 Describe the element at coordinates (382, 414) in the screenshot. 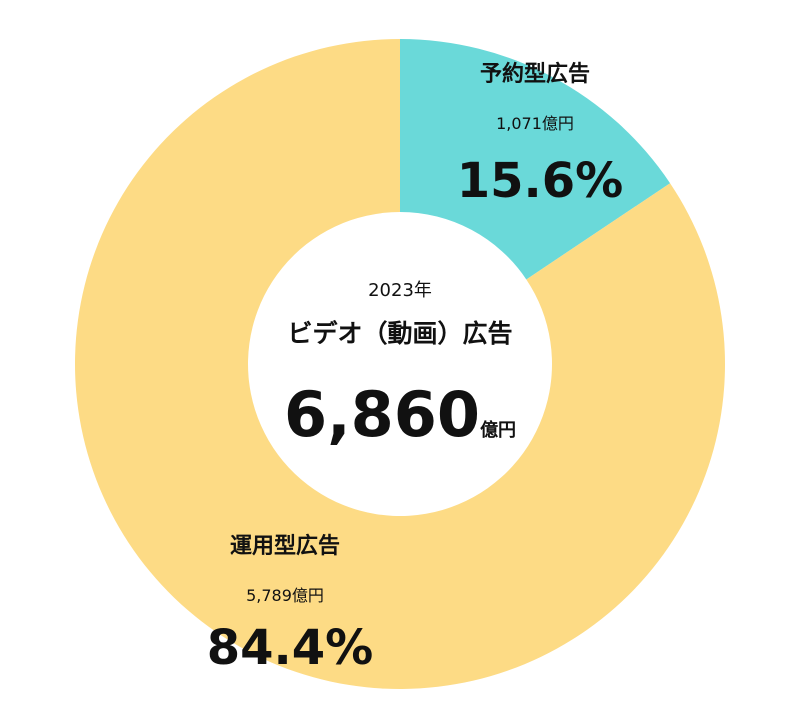

I see `total-value: 6,860` at that location.